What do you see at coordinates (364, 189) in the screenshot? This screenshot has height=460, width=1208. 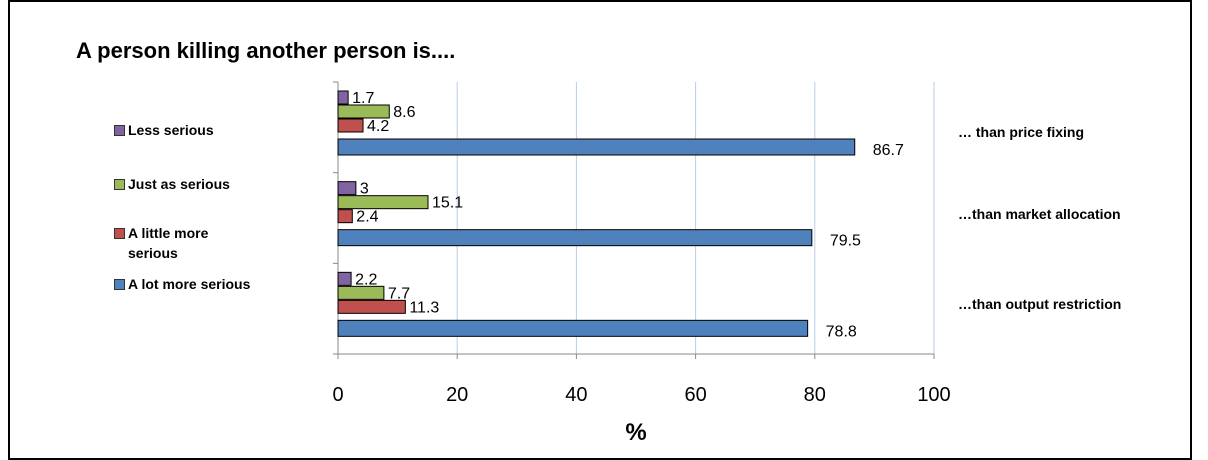 I see `data-label: 3` at bounding box center [364, 189].